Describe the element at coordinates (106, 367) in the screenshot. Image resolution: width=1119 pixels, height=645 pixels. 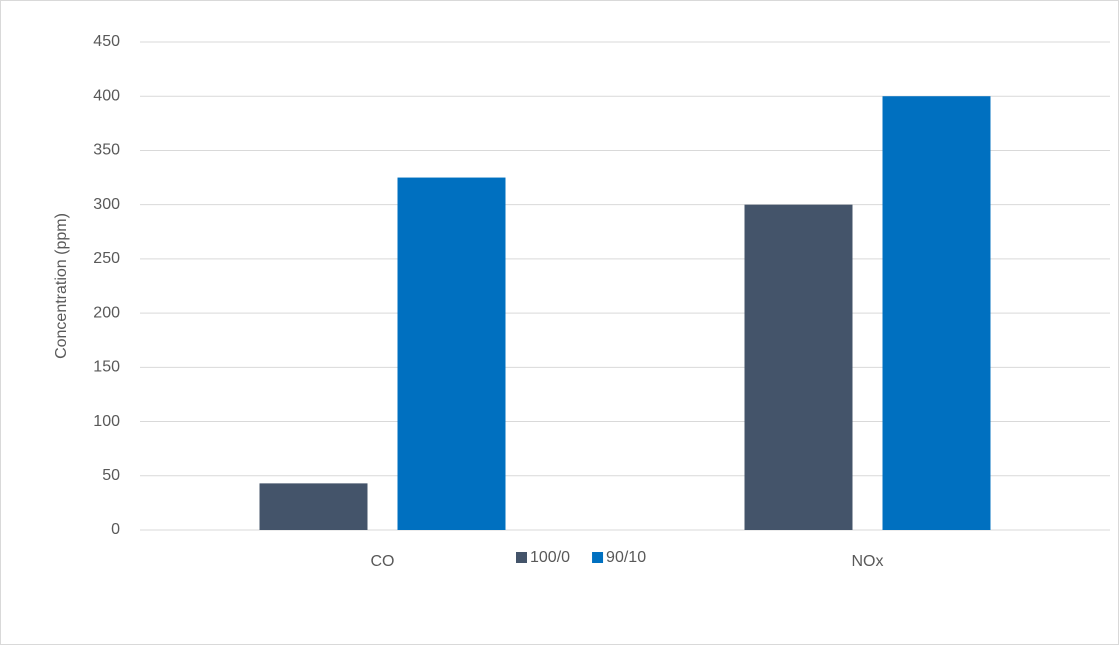
I see `y-tick-label: 150` at that location.